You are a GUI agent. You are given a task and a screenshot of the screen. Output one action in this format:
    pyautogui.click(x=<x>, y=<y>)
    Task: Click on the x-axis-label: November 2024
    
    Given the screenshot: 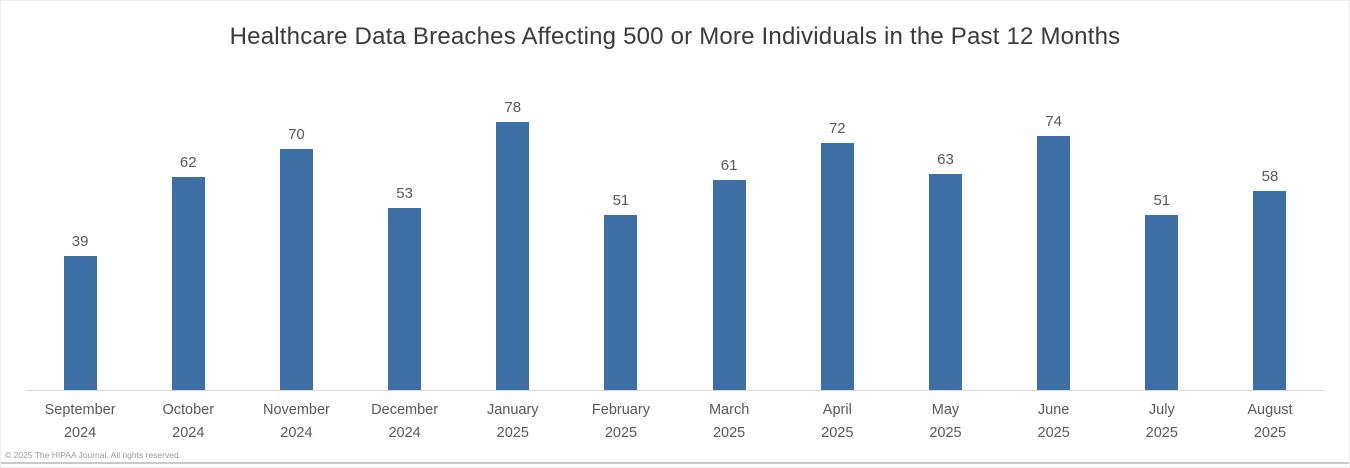 What is the action you would take?
    pyautogui.click(x=296, y=422)
    